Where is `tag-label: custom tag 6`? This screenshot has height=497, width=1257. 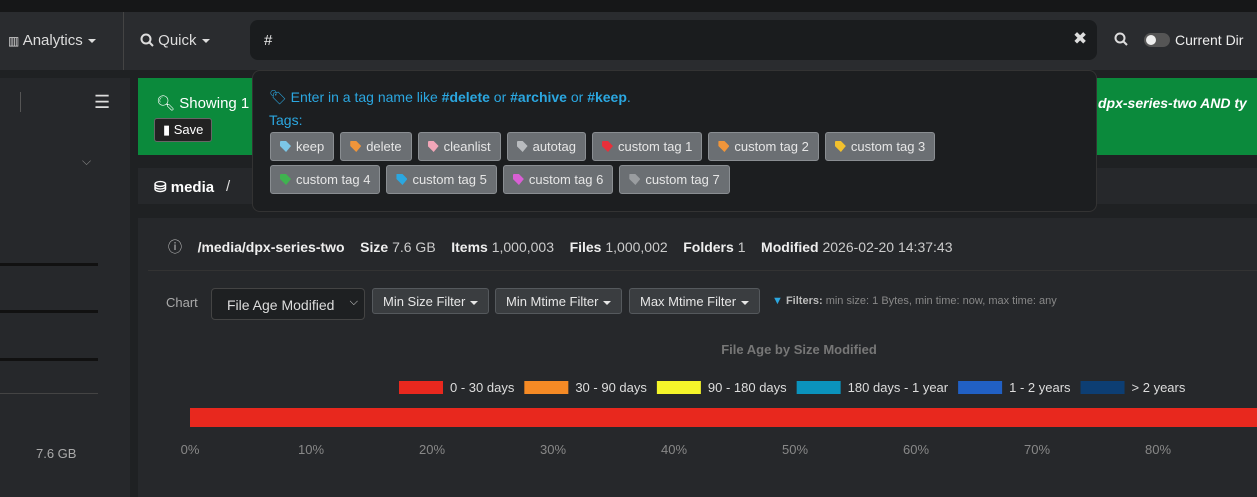
tag-label: custom tag 6 is located at coordinates (566, 179).